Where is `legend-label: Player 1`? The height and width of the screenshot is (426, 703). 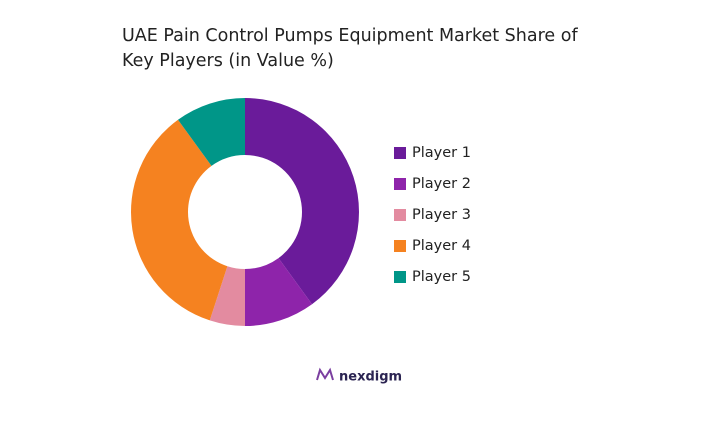
legend-label: Player 1 is located at coordinates (441, 153).